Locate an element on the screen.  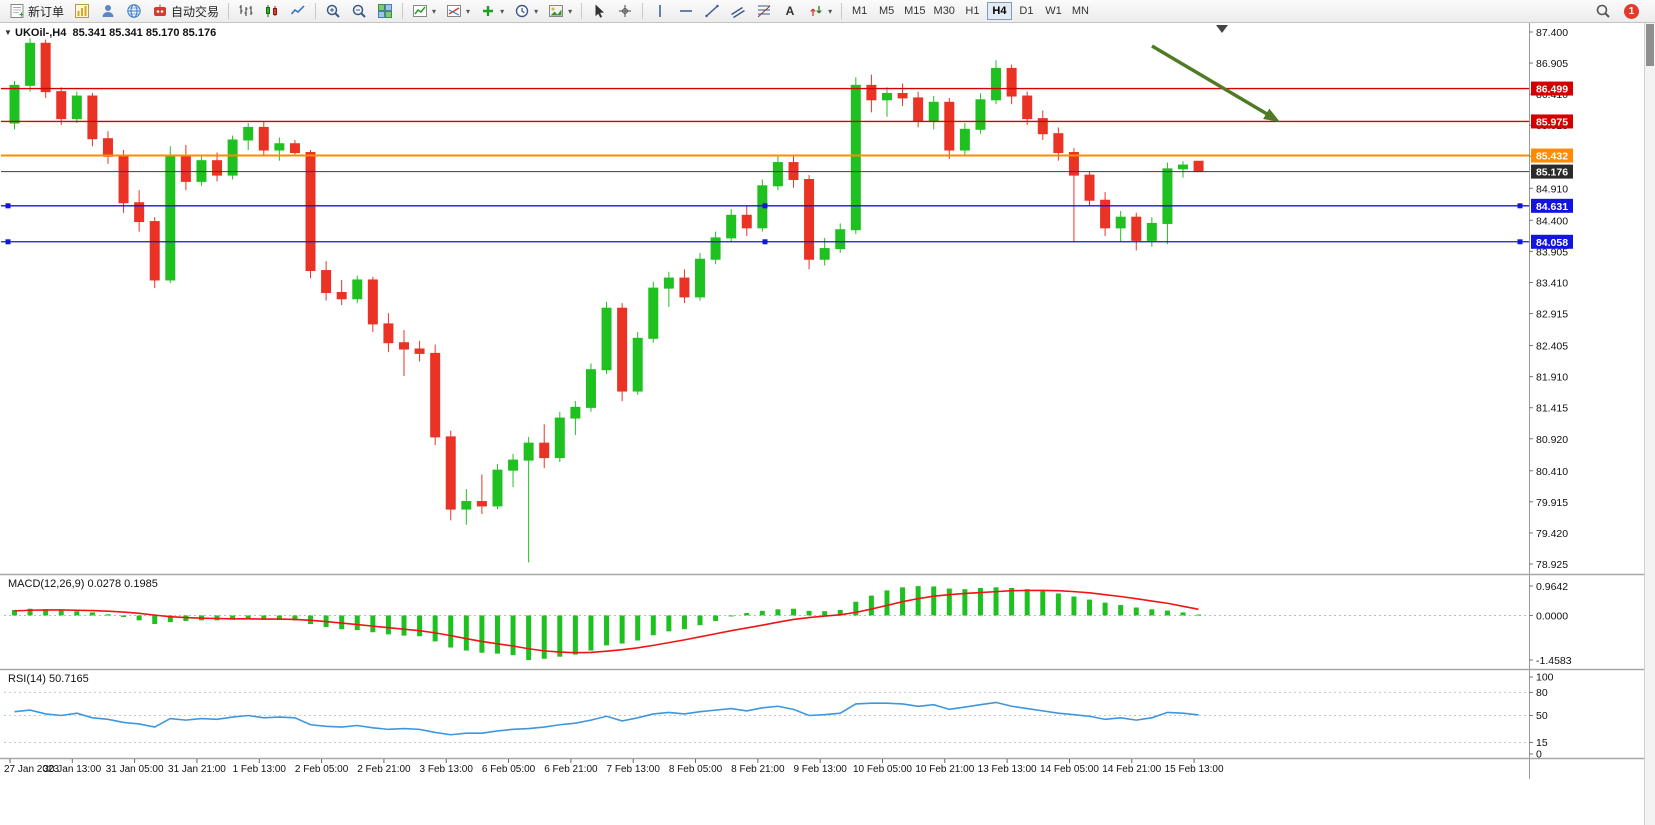
text-tool-button: A is located at coordinates (790, 11).